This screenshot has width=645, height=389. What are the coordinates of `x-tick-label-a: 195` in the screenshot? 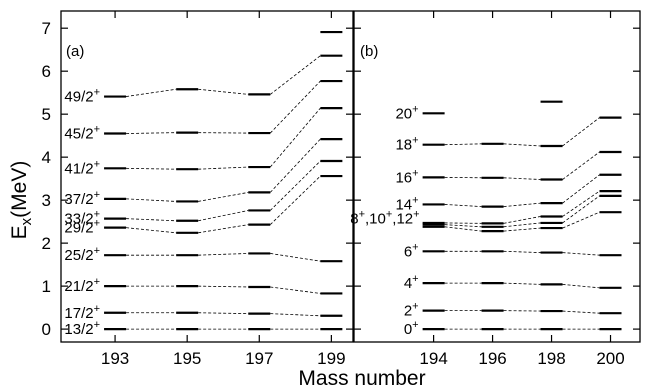 It's located at (187, 358).